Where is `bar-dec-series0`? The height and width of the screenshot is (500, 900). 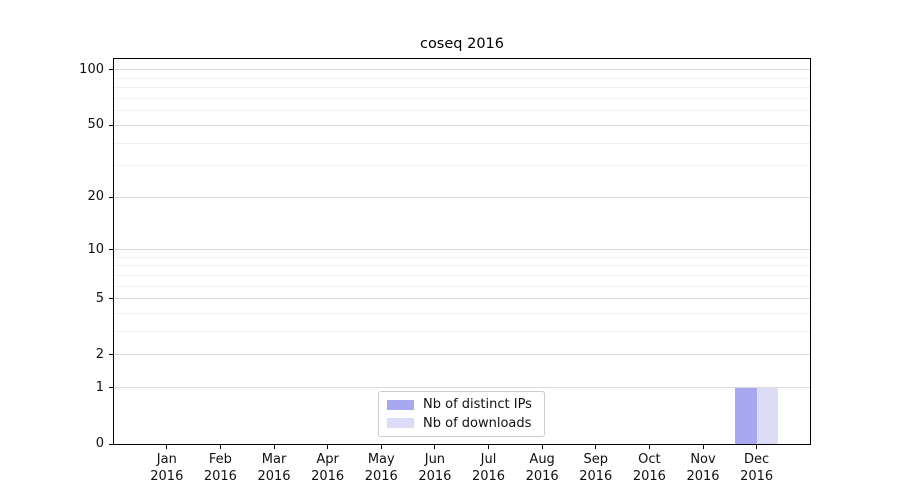
bar-dec-series0 is located at coordinates (746, 415).